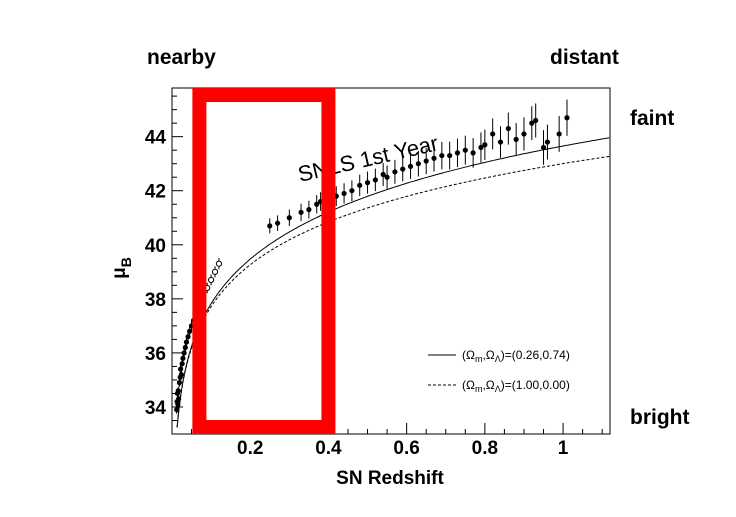  I want to click on y-tick-label: 44, so click(156, 138).